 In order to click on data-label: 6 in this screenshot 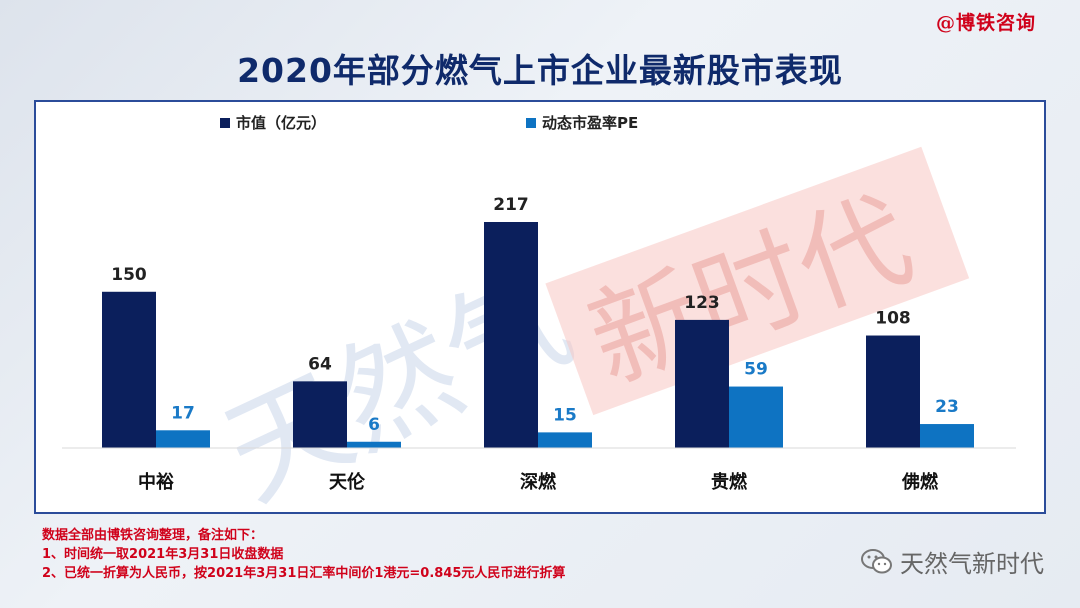, I will do `click(374, 425)`.